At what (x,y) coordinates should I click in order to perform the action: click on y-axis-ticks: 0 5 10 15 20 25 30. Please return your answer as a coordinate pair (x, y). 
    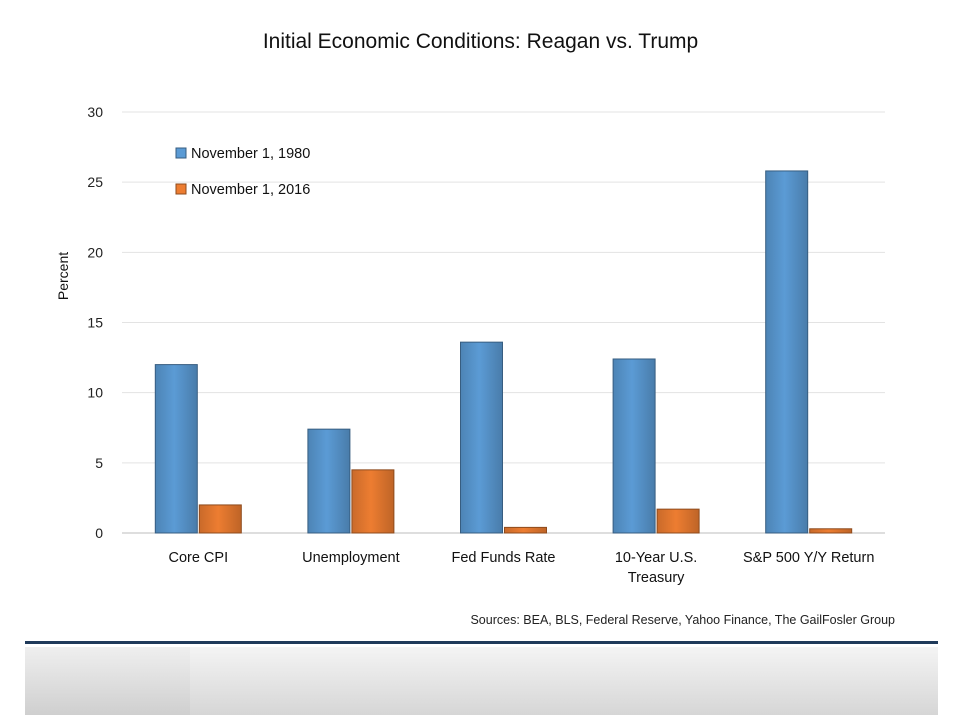
    Looking at the image, I should click on (95, 322).